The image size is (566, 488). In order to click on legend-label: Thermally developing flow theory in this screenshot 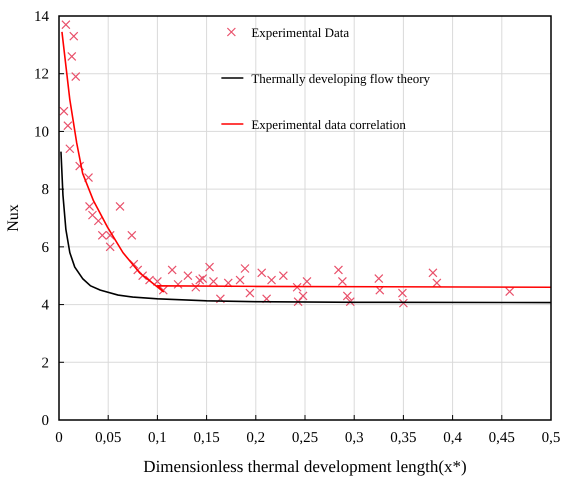, I will do `click(341, 78)`.